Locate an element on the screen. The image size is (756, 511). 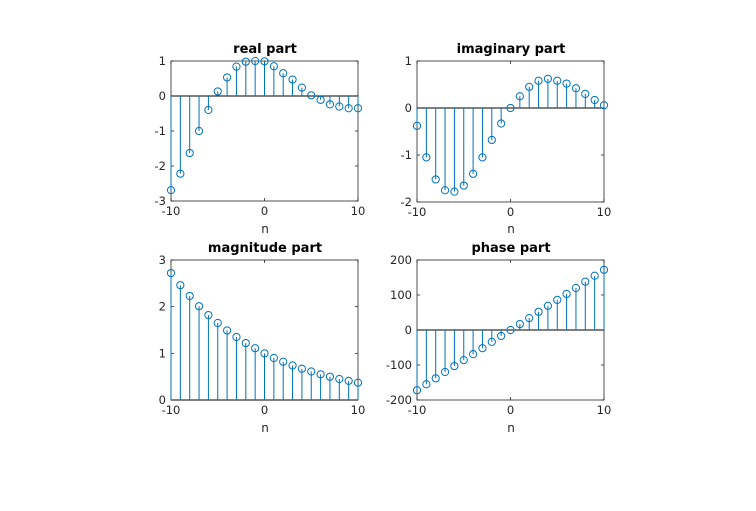
axes-box is located at coordinates (510, 131).